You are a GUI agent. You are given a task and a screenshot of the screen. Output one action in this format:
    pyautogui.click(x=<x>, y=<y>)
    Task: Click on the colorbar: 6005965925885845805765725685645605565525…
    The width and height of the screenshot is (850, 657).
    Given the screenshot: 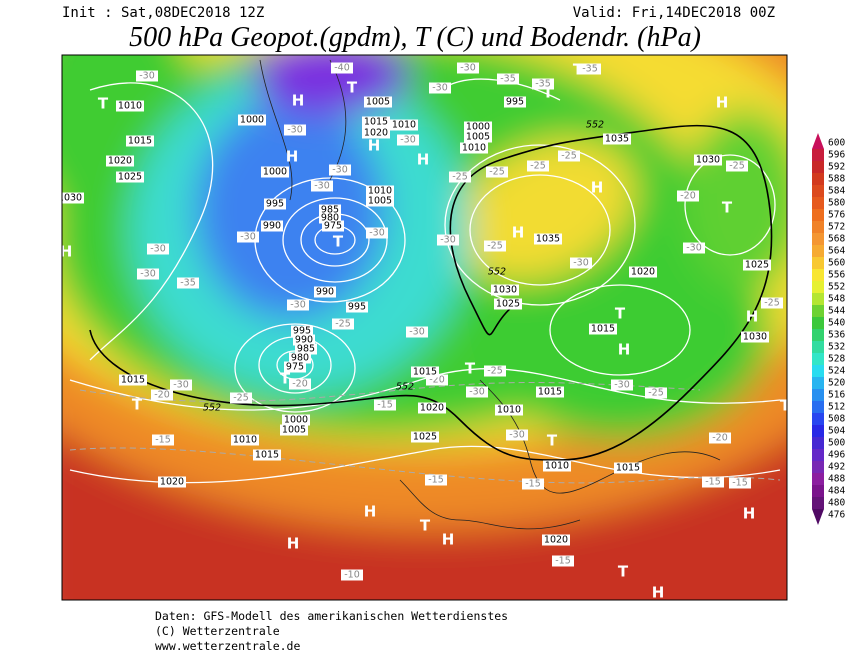 What is the action you would take?
    pyautogui.click(x=828, y=329)
    